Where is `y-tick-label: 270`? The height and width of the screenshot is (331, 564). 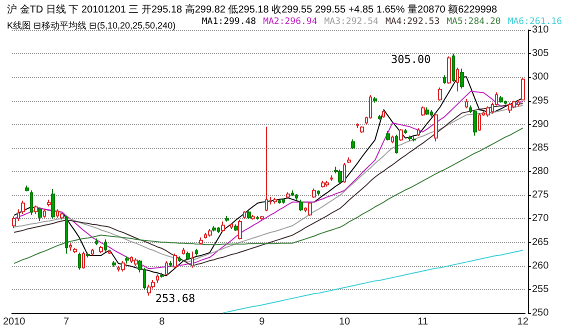 y-tick-label: 270 is located at coordinates (541, 218).